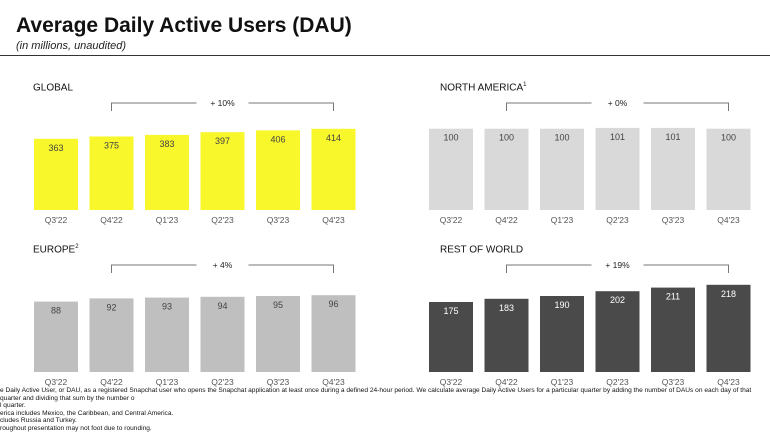 Image resolution: width=770 pixels, height=435 pixels. I want to click on data-label: 211, so click(673, 297).